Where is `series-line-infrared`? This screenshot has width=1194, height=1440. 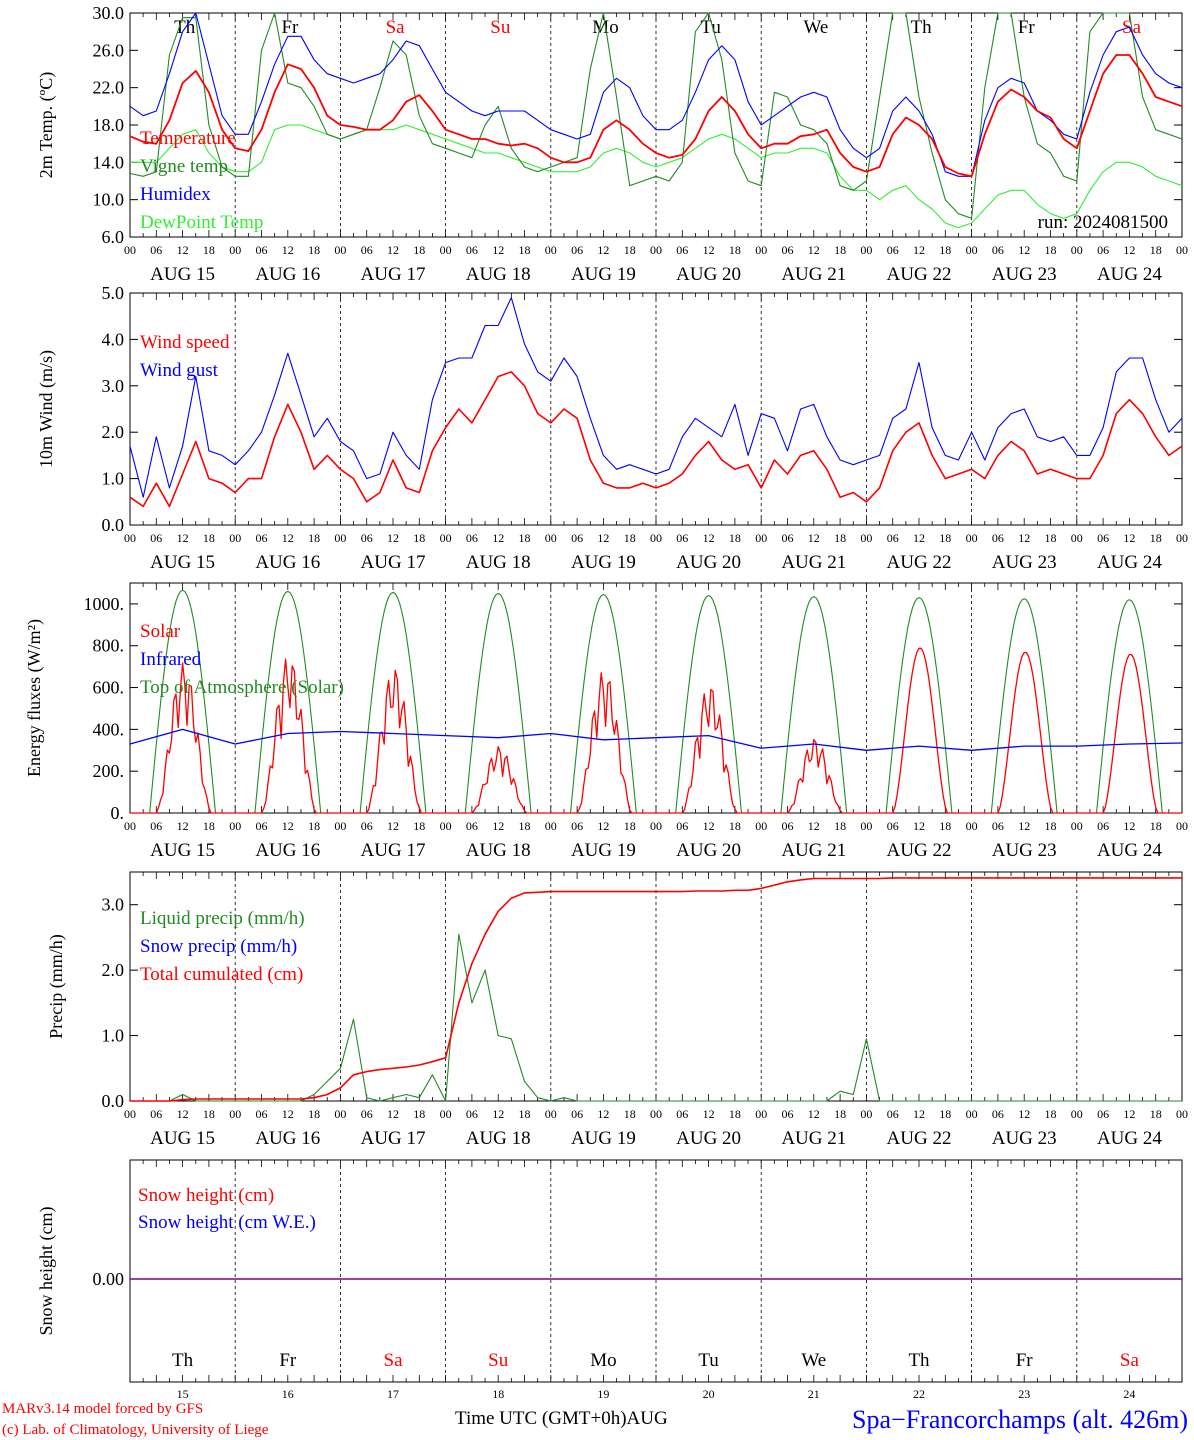 series-line-infrared is located at coordinates (656, 739).